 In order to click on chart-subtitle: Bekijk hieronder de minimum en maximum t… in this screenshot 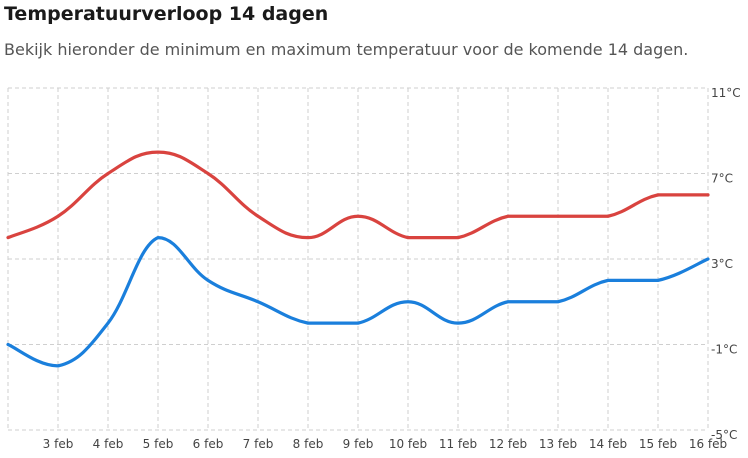, I will do `click(346, 49)`.